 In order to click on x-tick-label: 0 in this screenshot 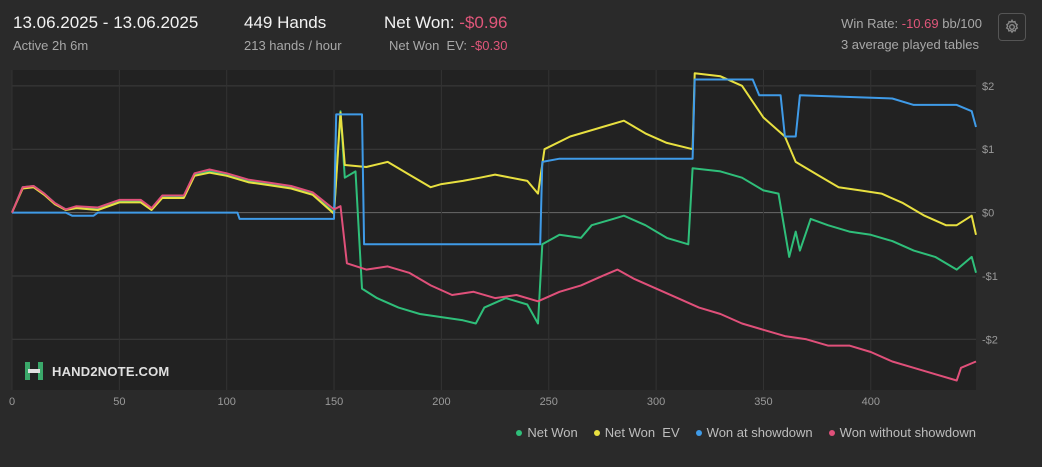, I will do `click(12, 402)`.